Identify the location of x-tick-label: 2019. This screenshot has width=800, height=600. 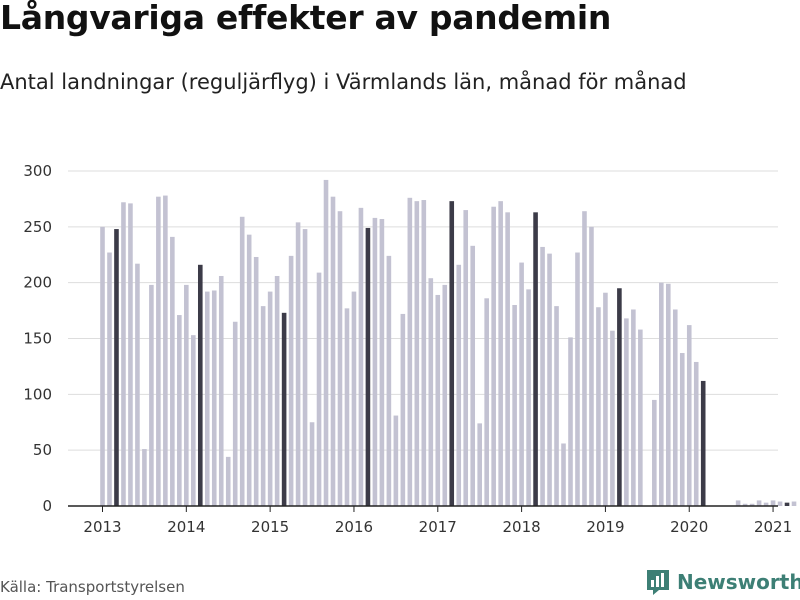
(605, 527).